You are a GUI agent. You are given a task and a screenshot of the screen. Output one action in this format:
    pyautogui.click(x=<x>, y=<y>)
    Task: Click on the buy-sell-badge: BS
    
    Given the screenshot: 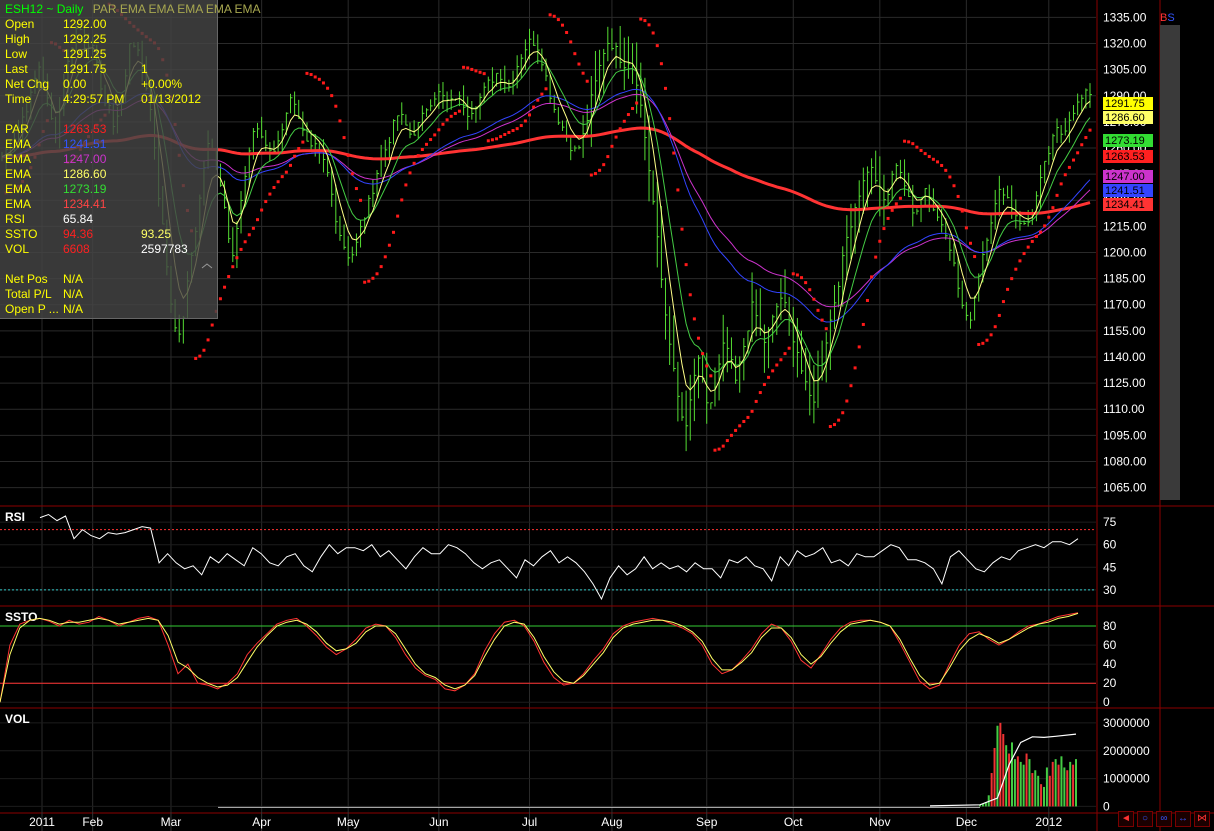 What is the action you would take?
    pyautogui.click(x=1167, y=18)
    